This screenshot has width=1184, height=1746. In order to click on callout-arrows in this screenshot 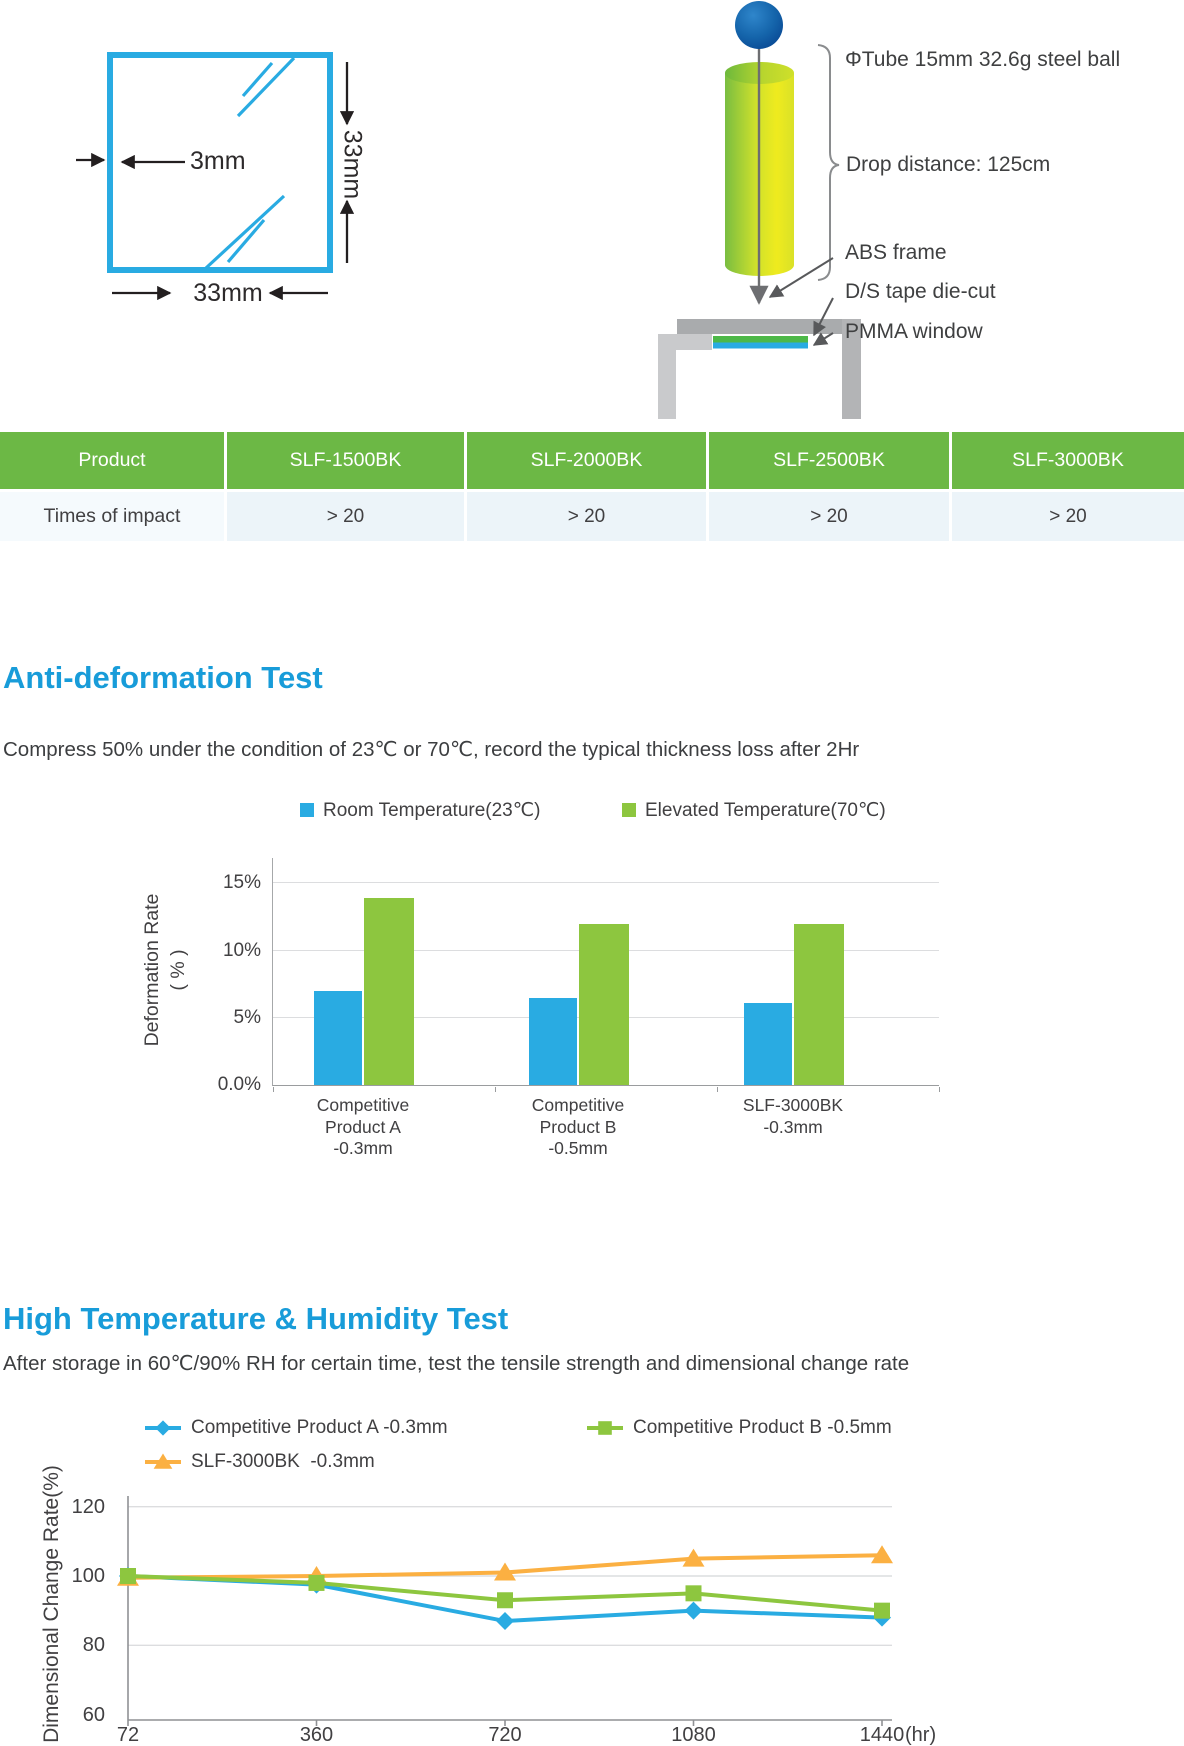, I will do `click(801, 301)`.